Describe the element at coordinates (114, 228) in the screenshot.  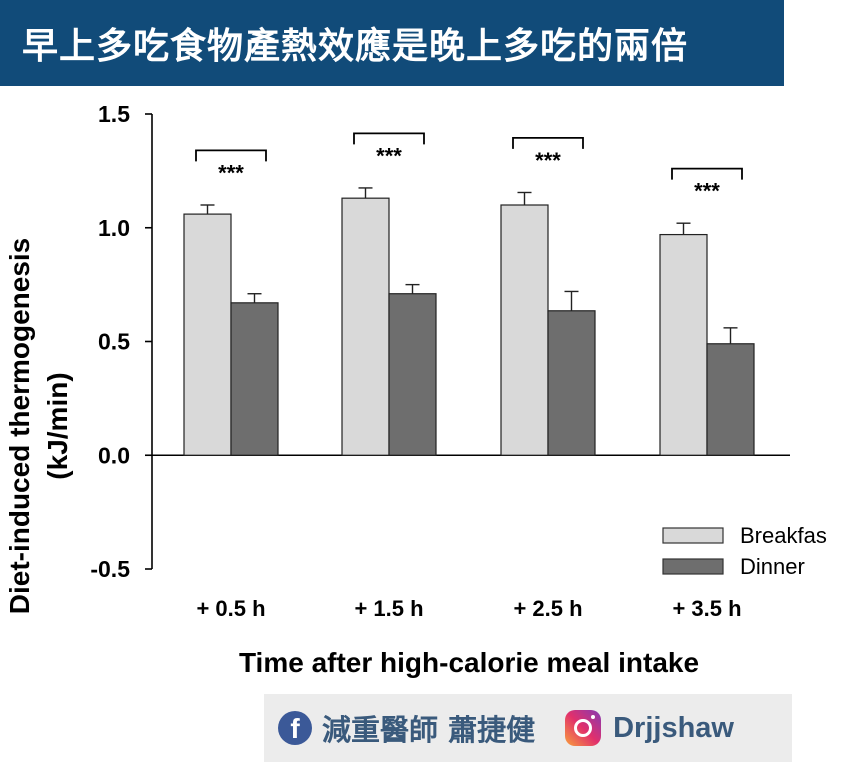
I see `y-tick-label: 1.0` at that location.